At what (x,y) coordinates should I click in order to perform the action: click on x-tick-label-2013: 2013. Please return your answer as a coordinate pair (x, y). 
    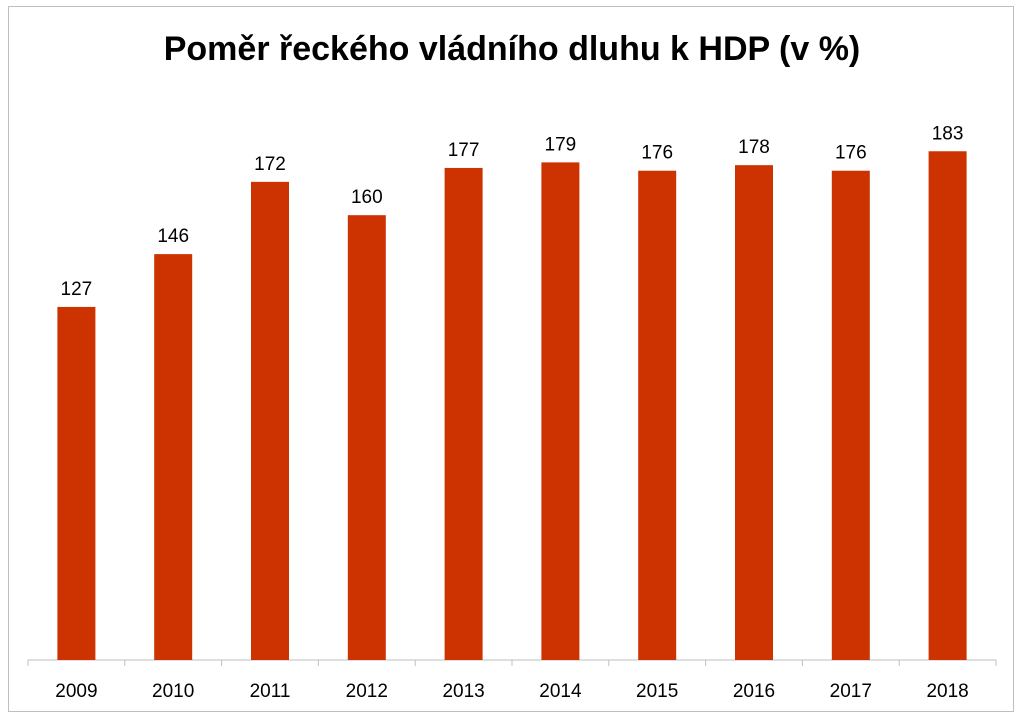
    Looking at the image, I should click on (463, 691).